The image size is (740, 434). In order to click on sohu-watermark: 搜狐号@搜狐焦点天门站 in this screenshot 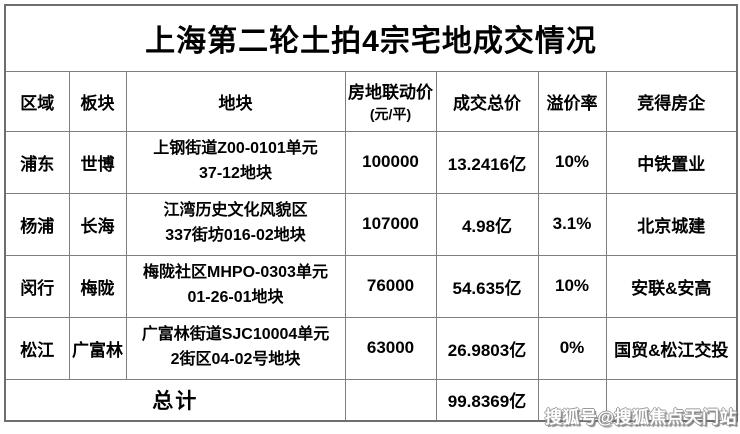, I will do `click(640, 417)`.